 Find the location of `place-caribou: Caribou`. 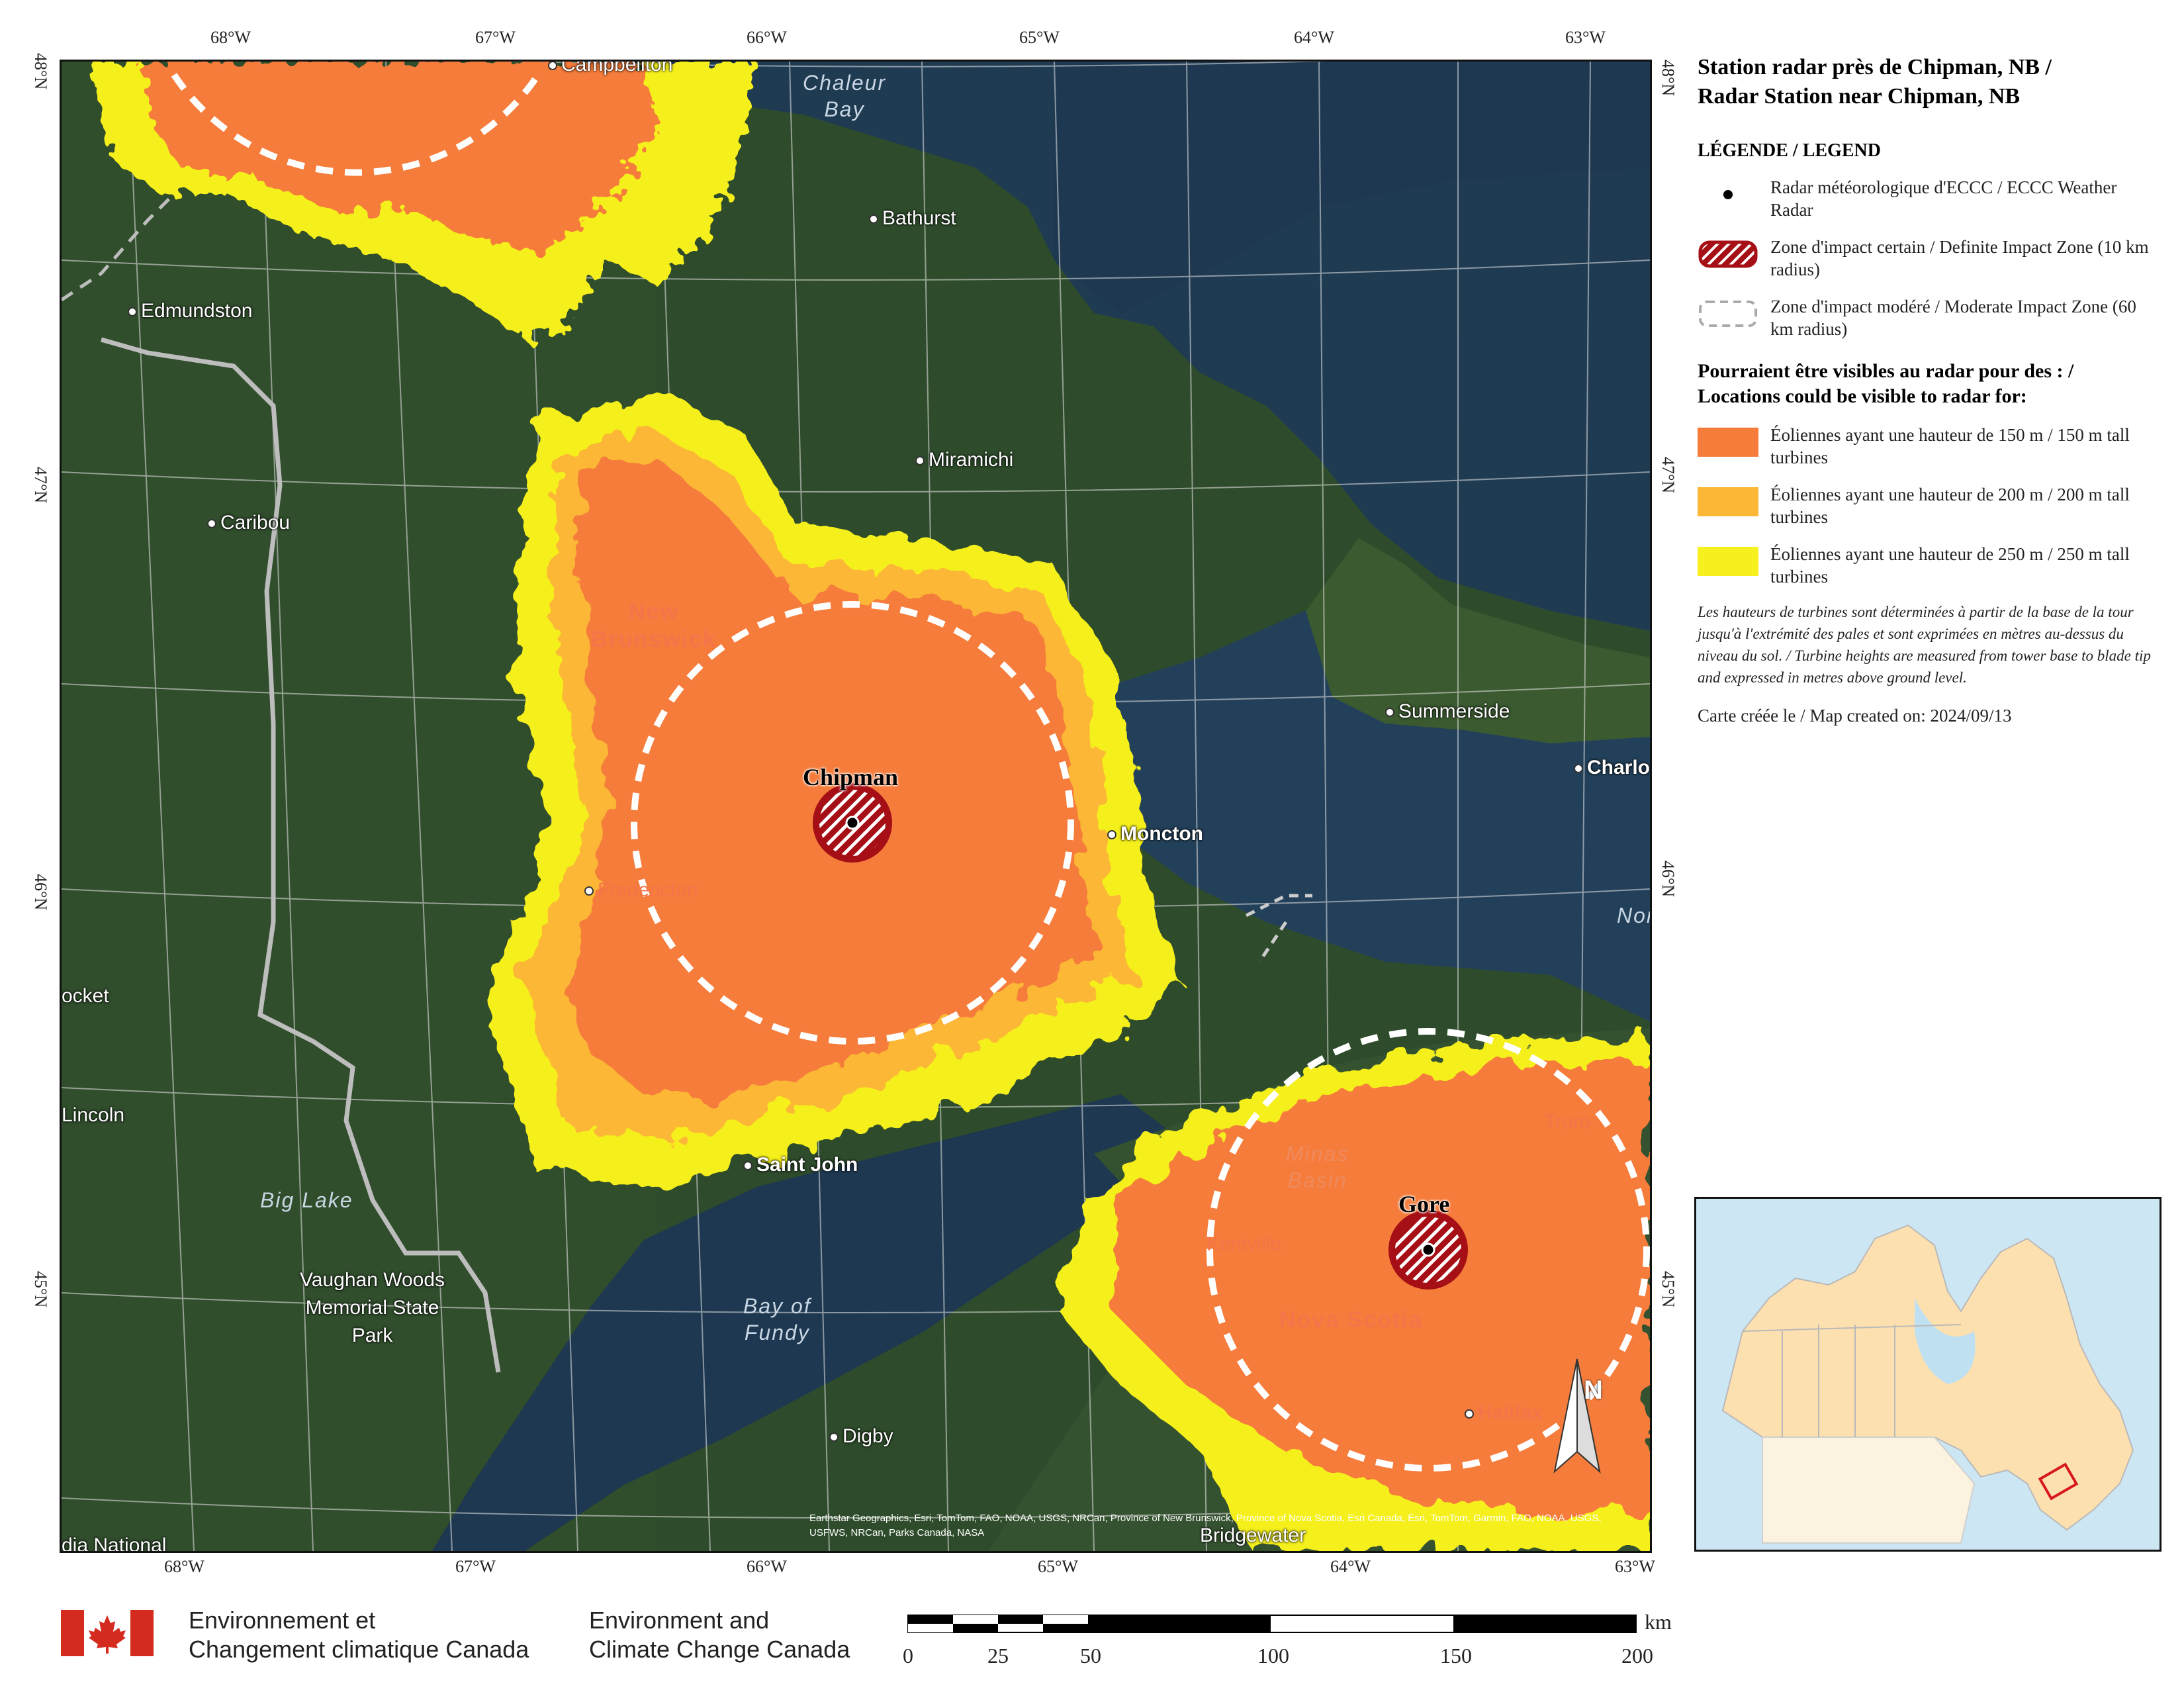

place-caribou: Caribou is located at coordinates (248, 523).